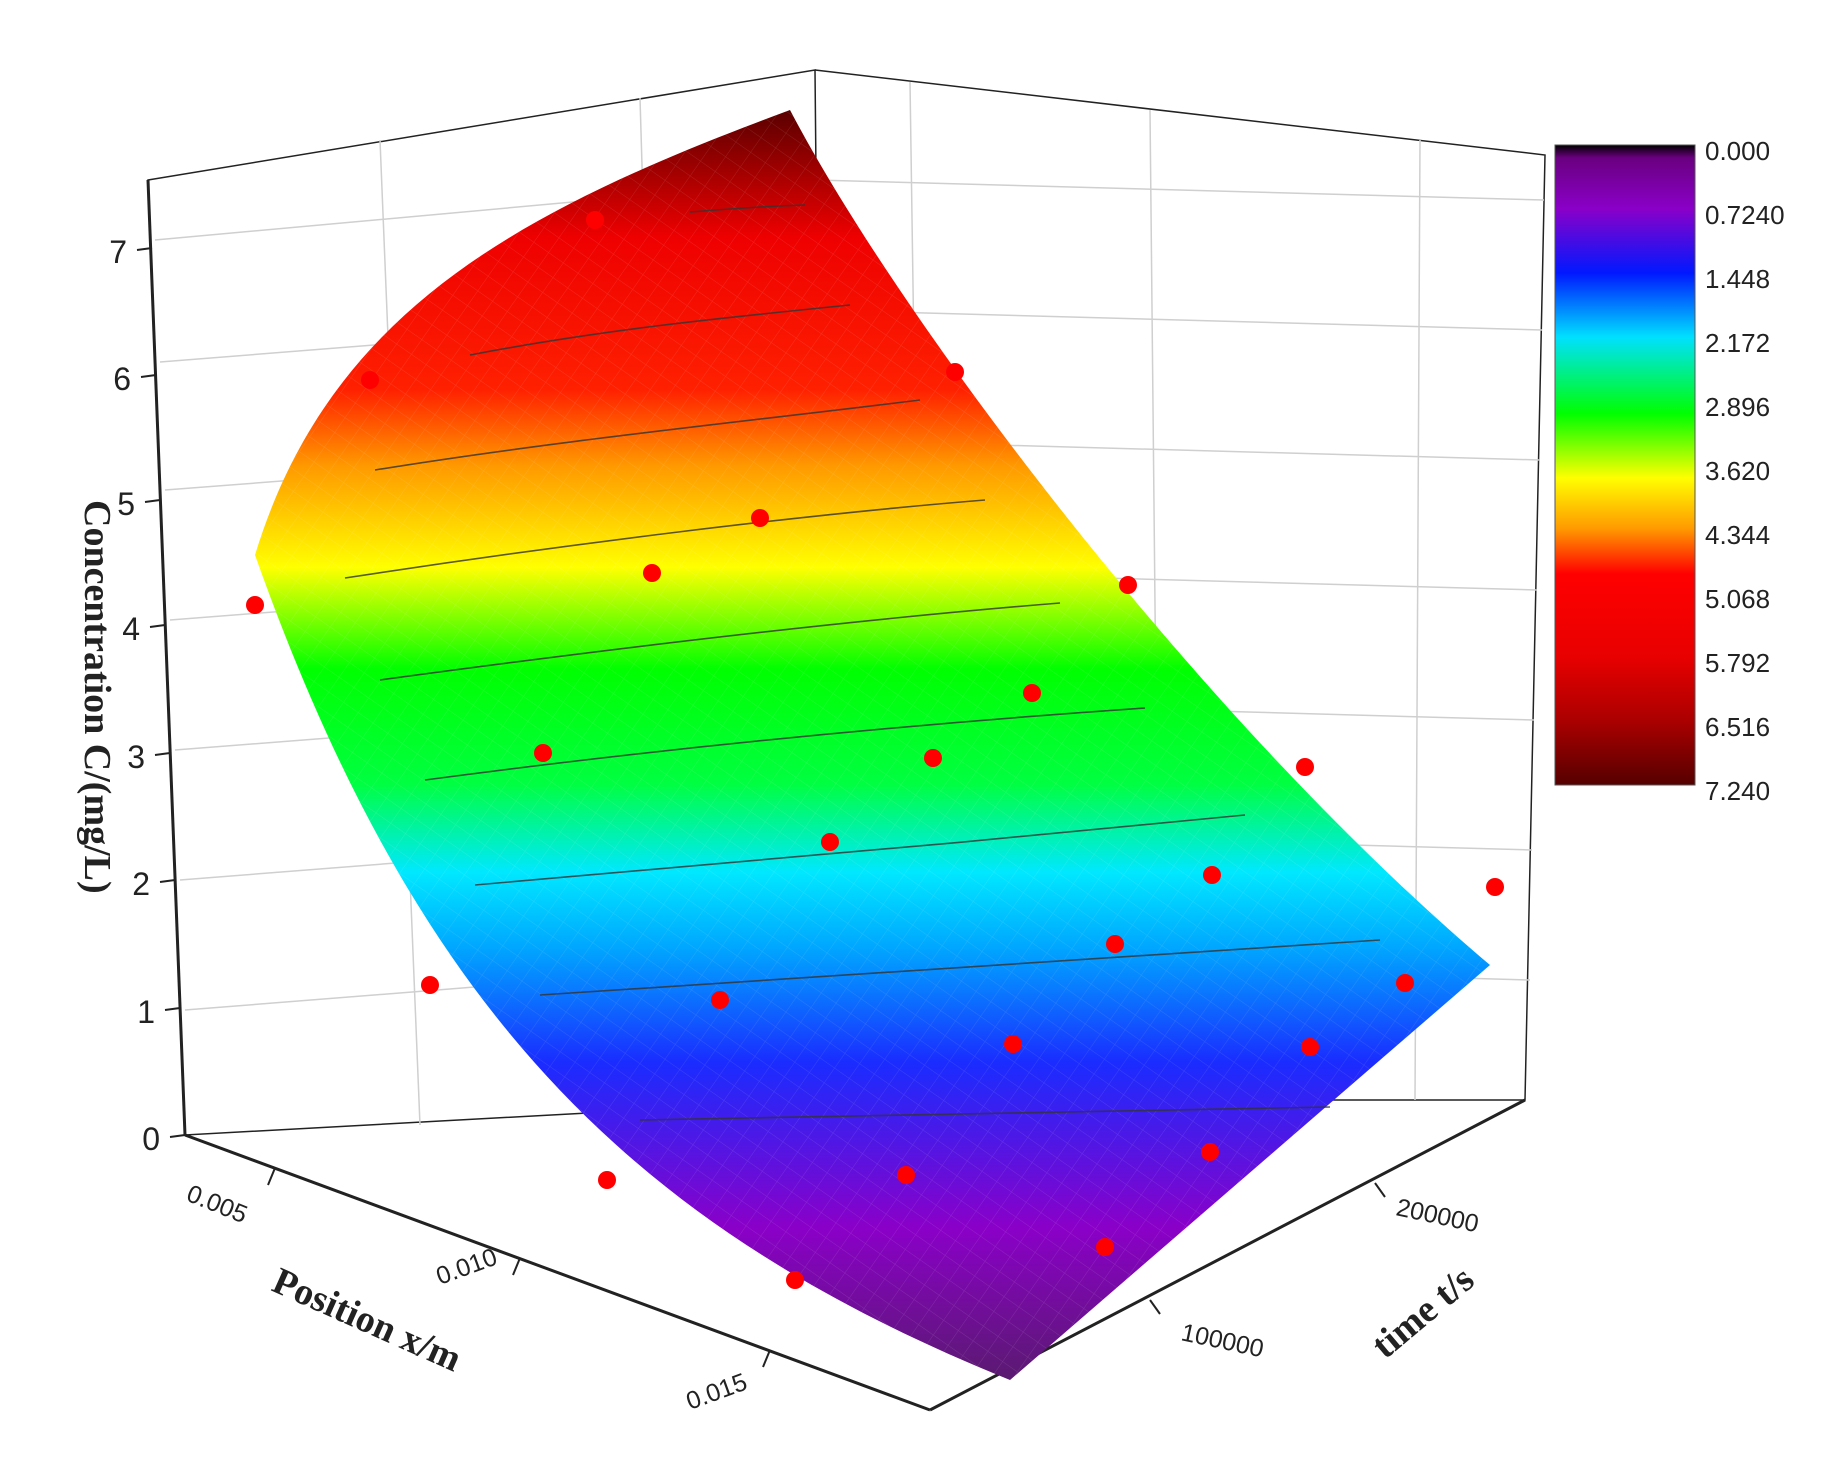 The image size is (1843, 1475). Describe the element at coordinates (136, 757) in the screenshot. I see `z-tick-label: 3` at that location.